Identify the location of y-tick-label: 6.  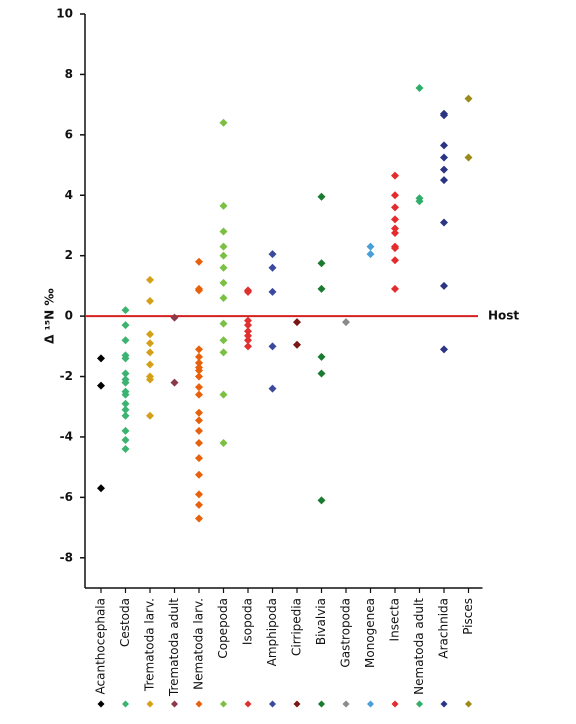
(69, 134).